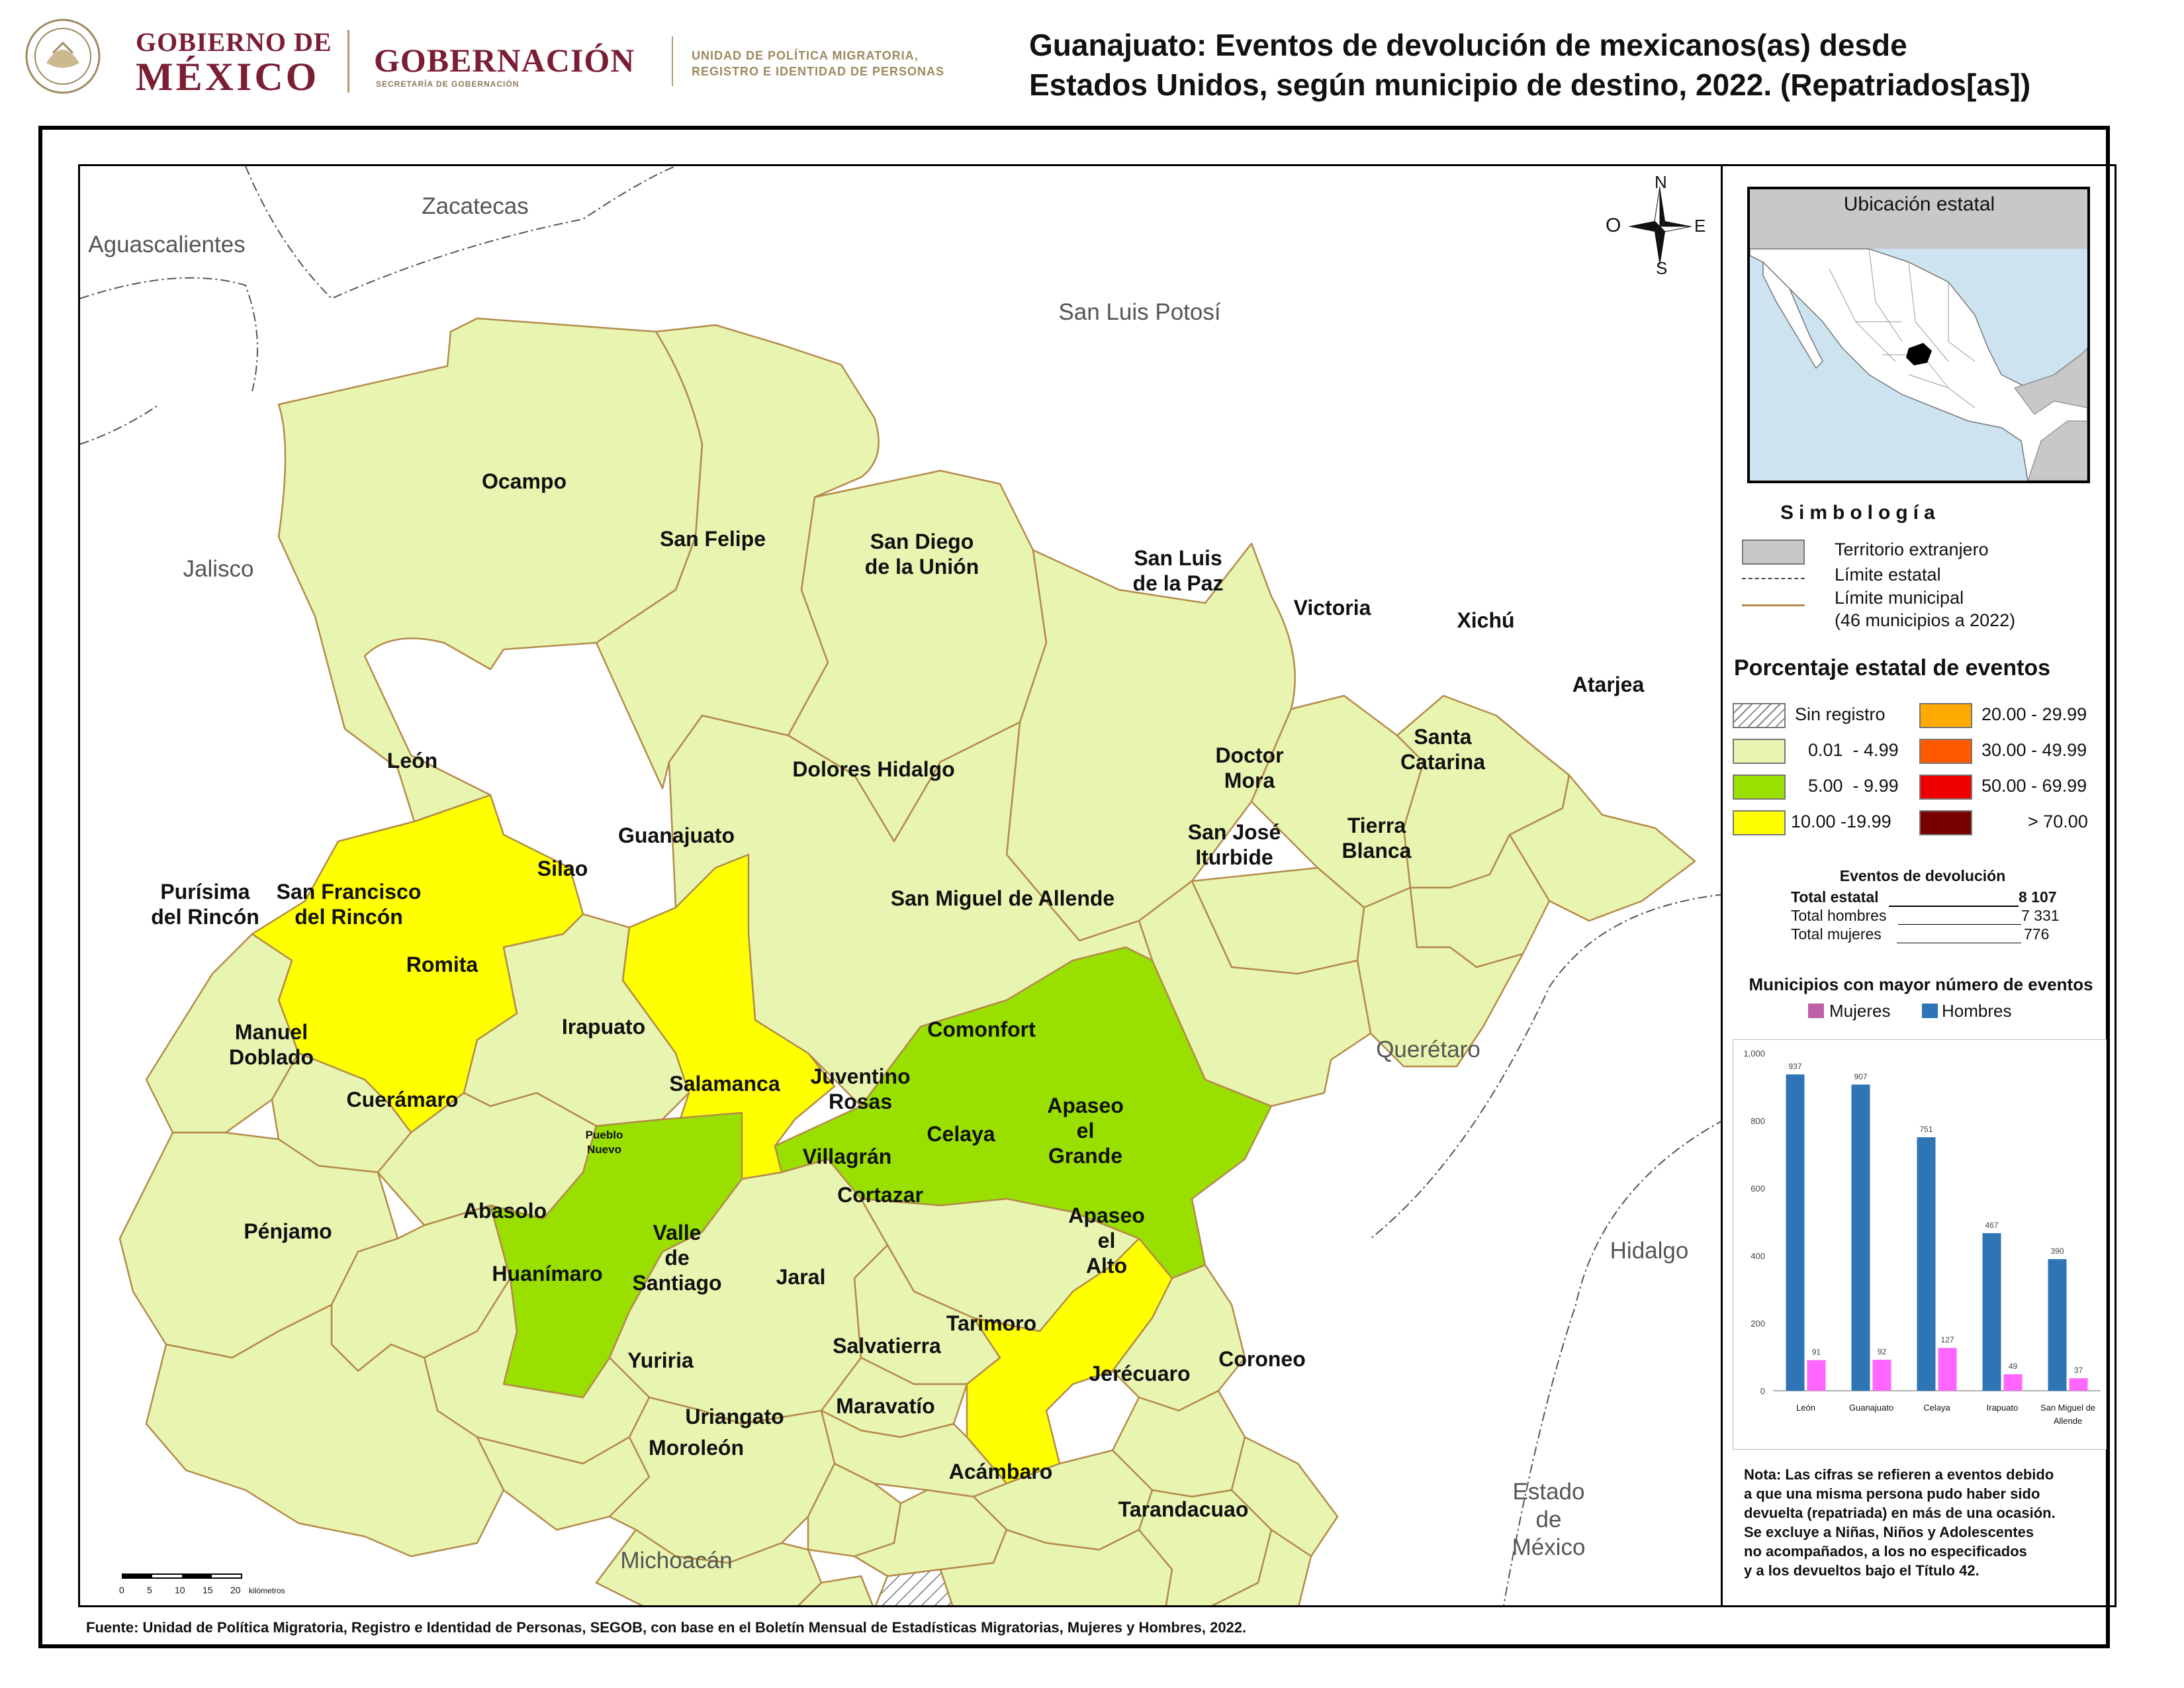 The width and height of the screenshot is (2184, 1688). I want to click on eventos-total-value: 8 107, so click(2038, 897).